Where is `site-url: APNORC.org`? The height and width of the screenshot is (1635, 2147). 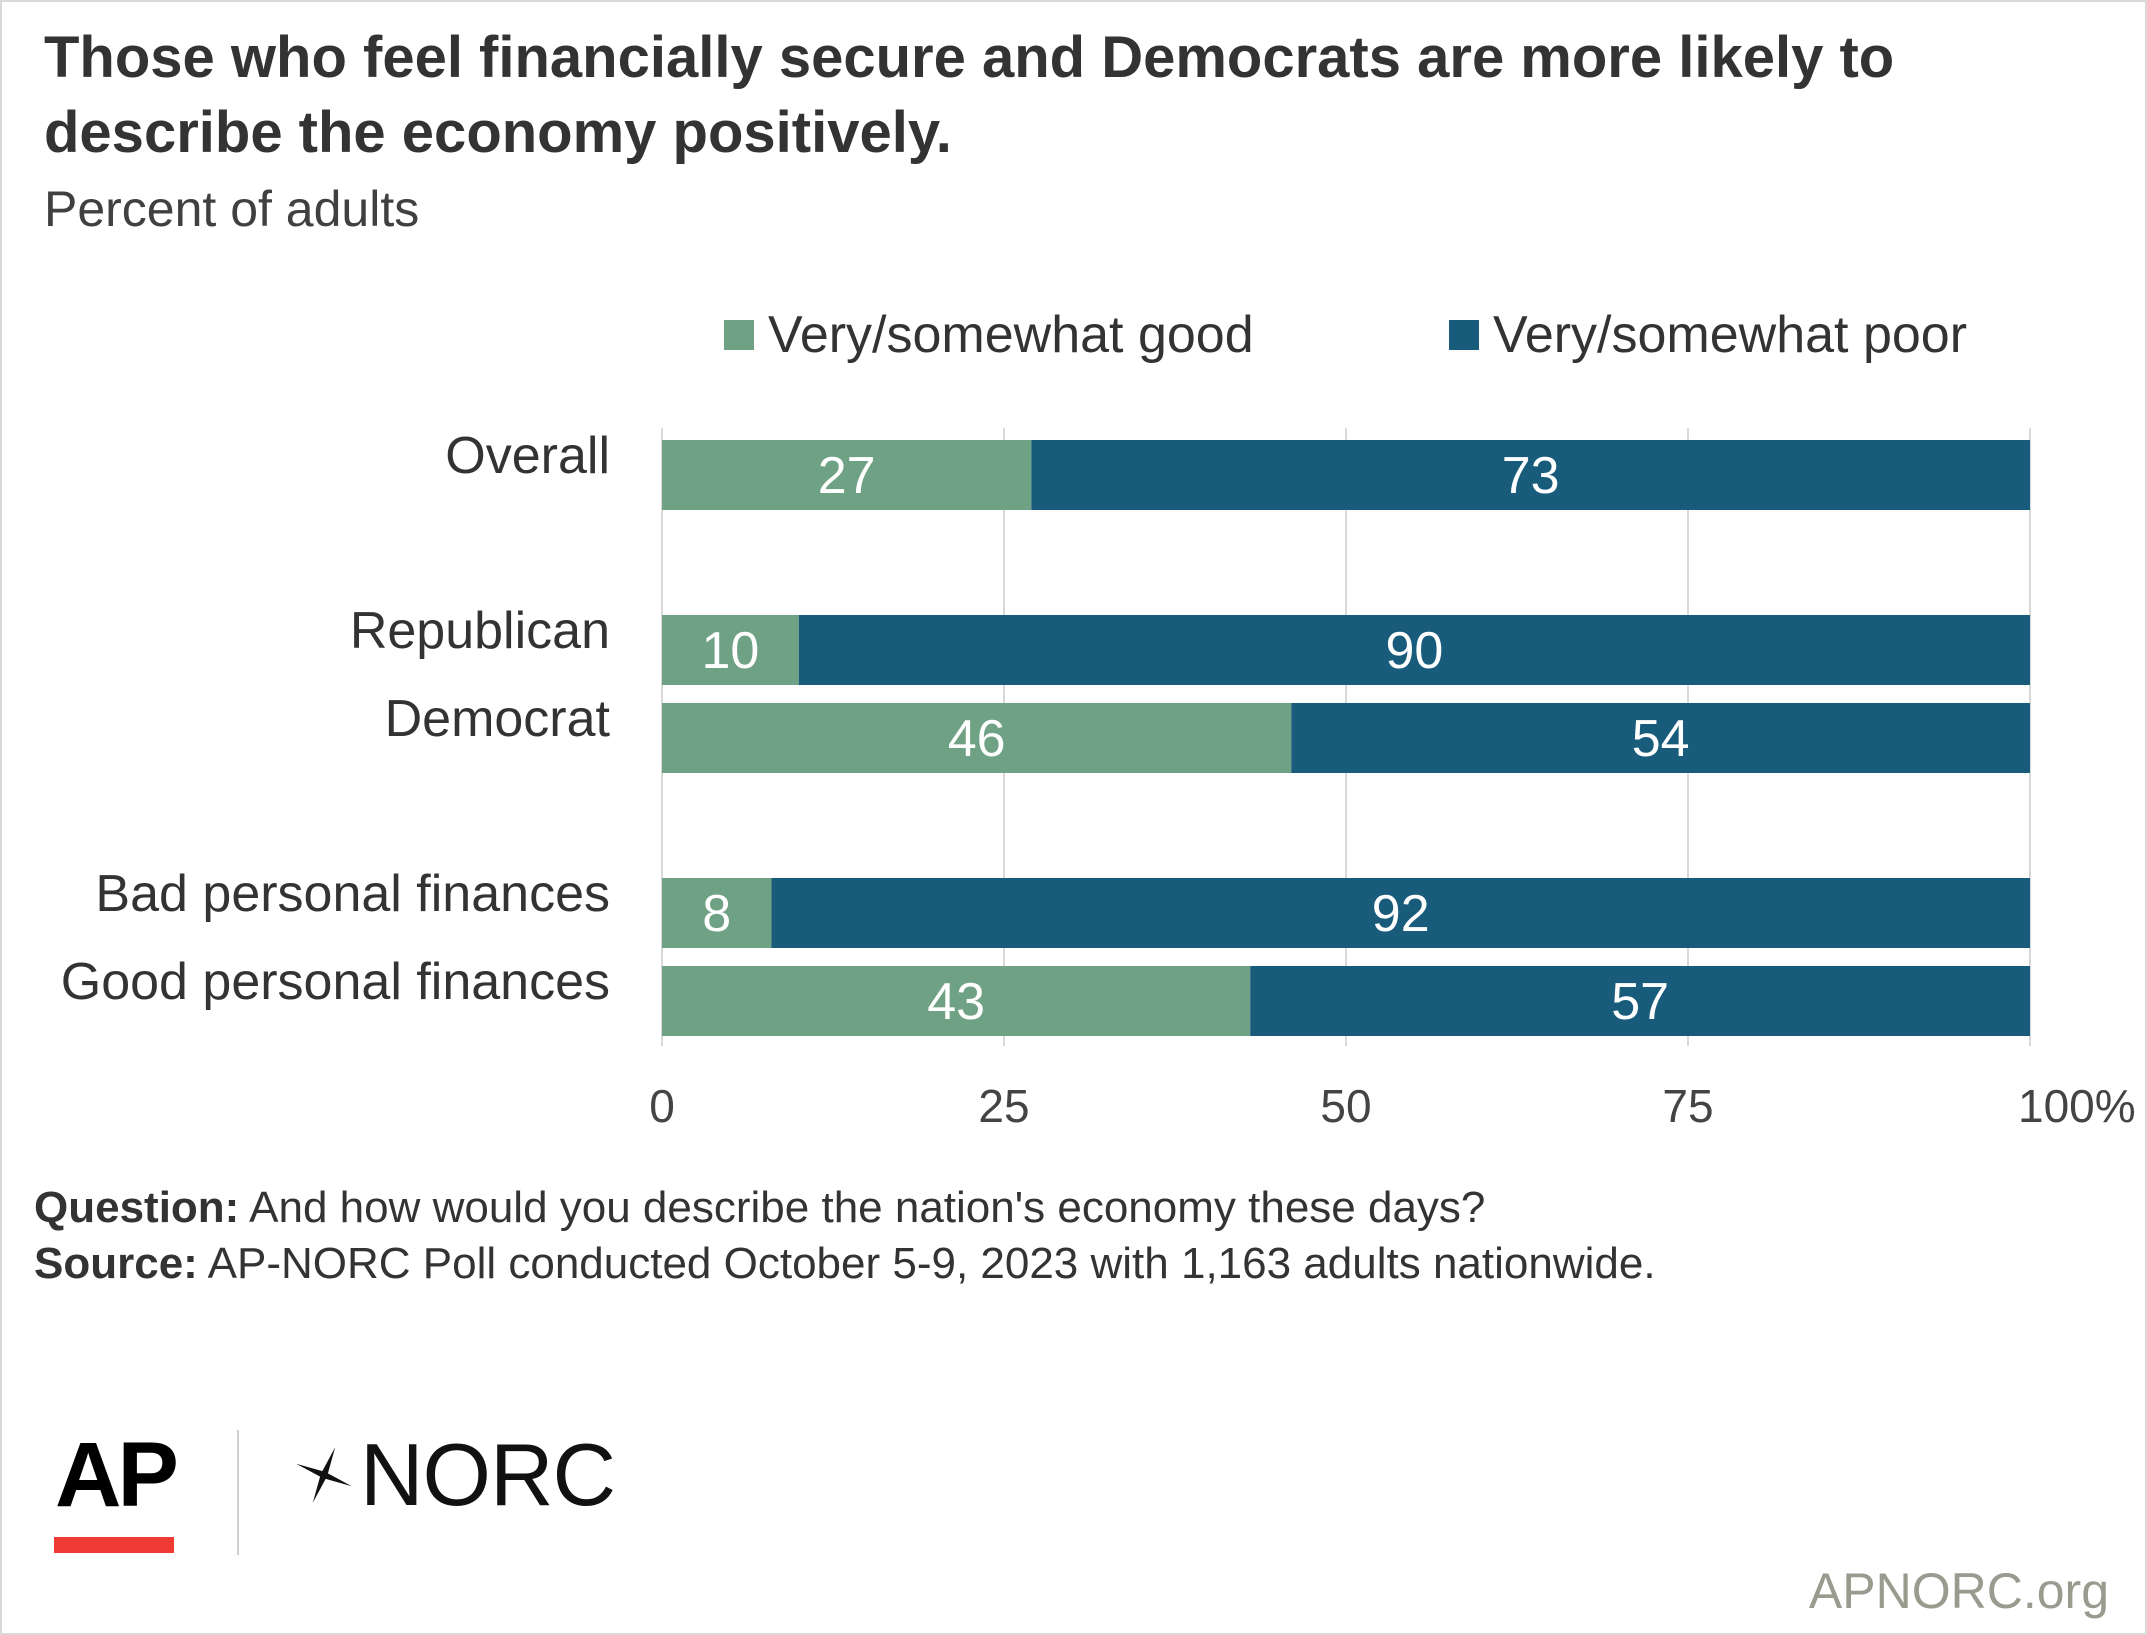 site-url: APNORC.org is located at coordinates (1958, 1591).